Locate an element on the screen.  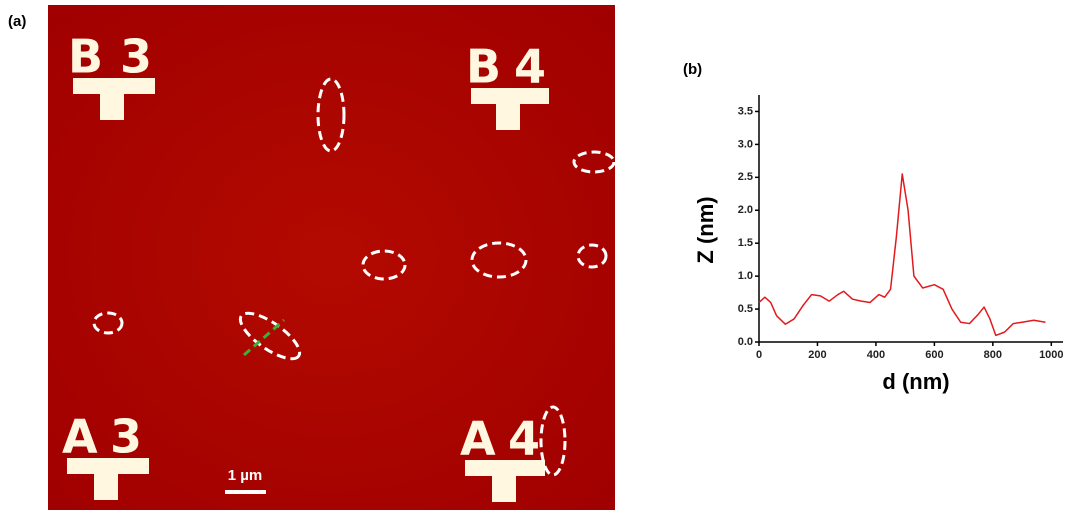
data-line is located at coordinates (902, 255).